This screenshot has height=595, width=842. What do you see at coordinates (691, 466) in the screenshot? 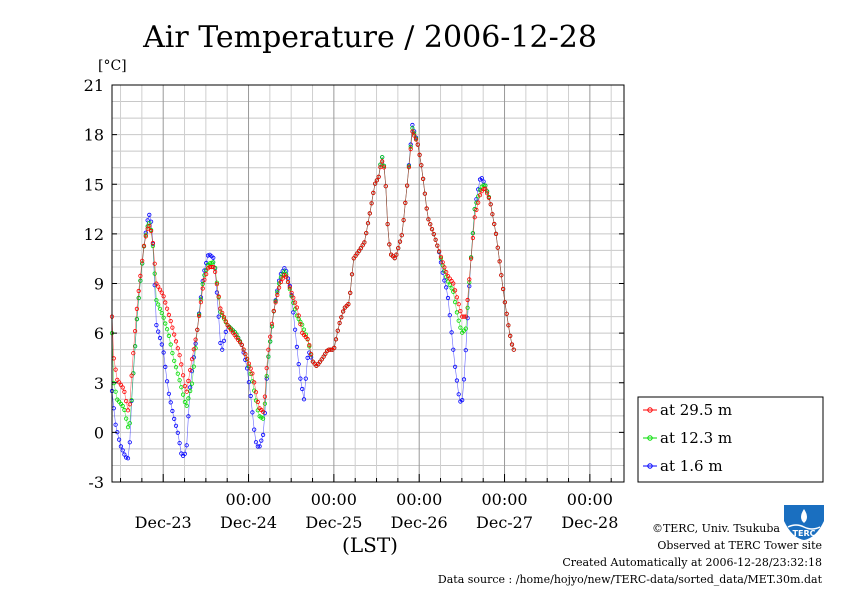
I see `legend-label: at 1.6 m` at bounding box center [691, 466].